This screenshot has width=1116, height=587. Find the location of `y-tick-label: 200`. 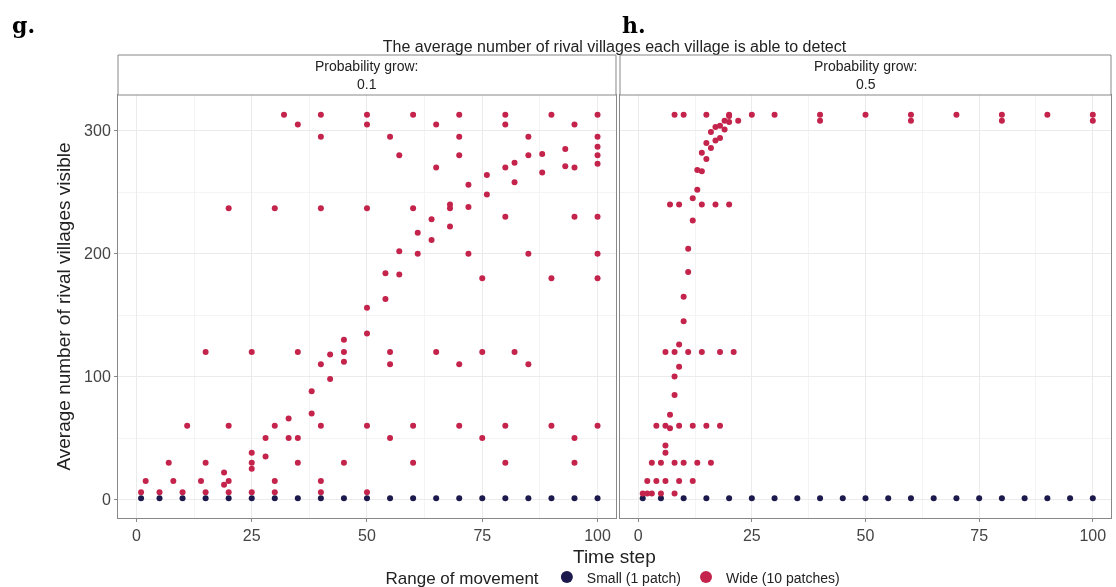

y-tick-label: 200 is located at coordinates (97, 254).